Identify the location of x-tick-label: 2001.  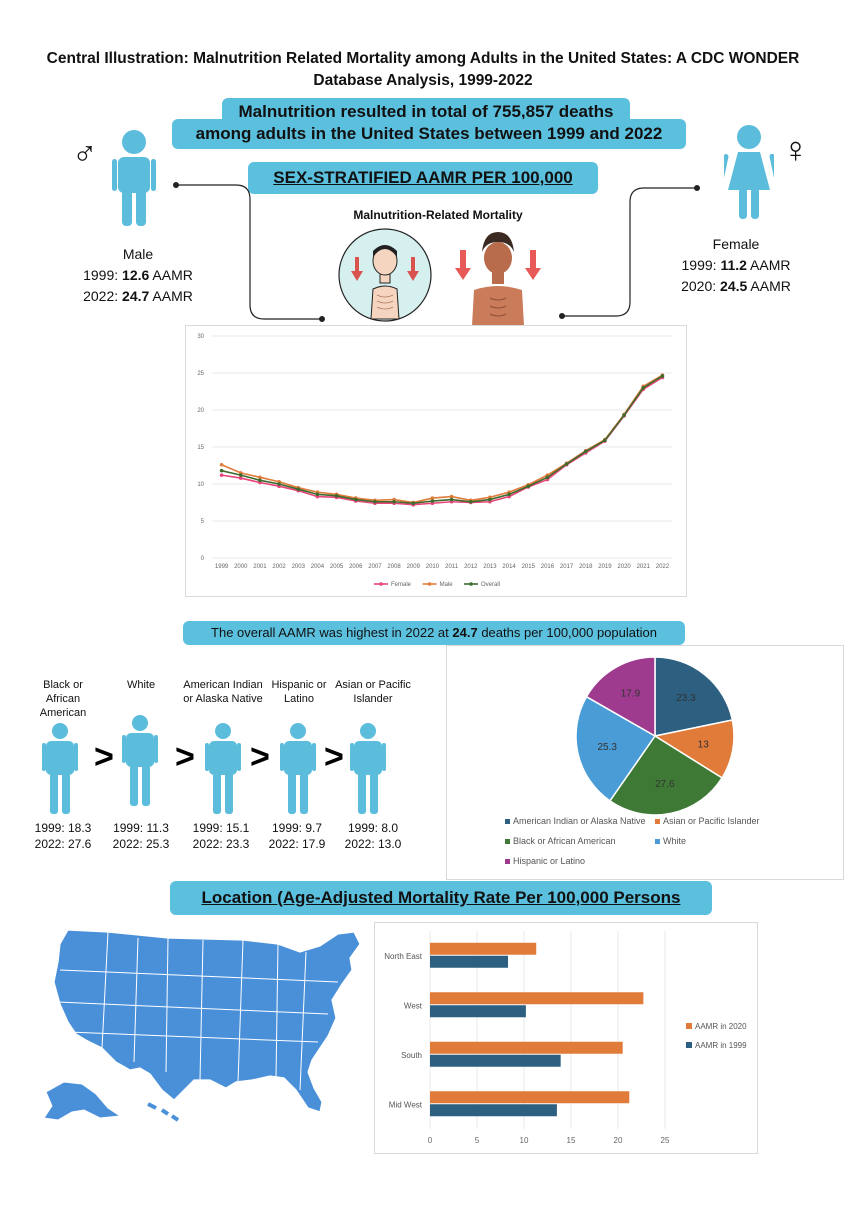
(260, 567).